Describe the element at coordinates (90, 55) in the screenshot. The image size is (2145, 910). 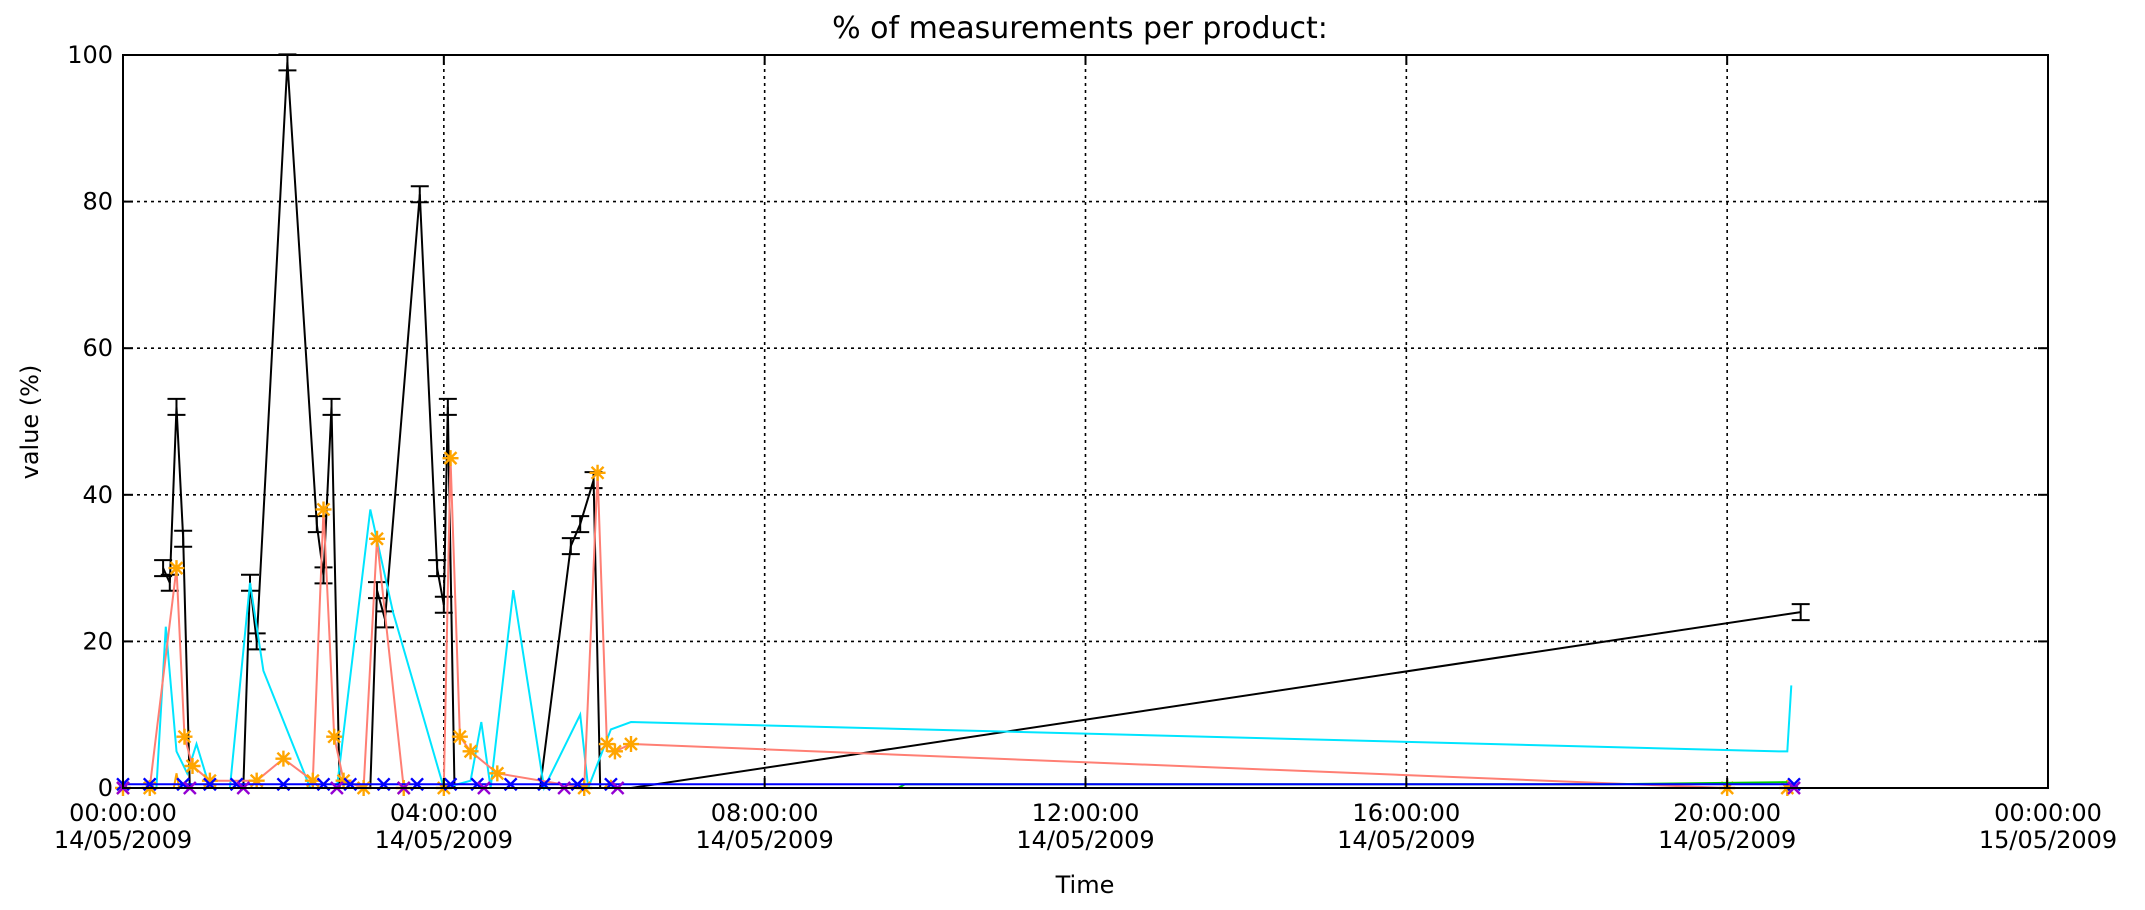
I see `y-tick-label: 100` at that location.